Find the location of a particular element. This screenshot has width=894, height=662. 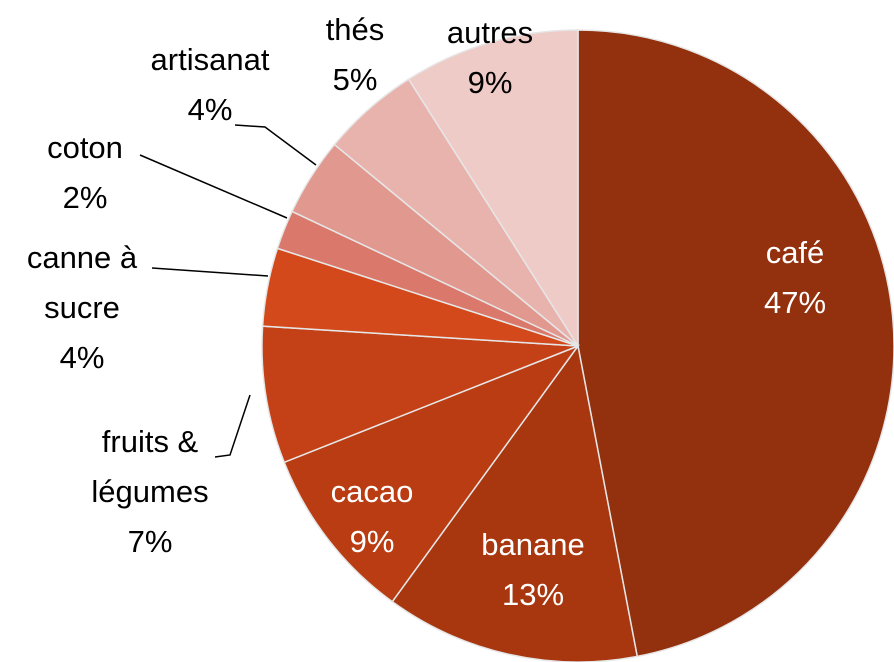

slice-category: fruits & légumes is located at coordinates (150, 466).